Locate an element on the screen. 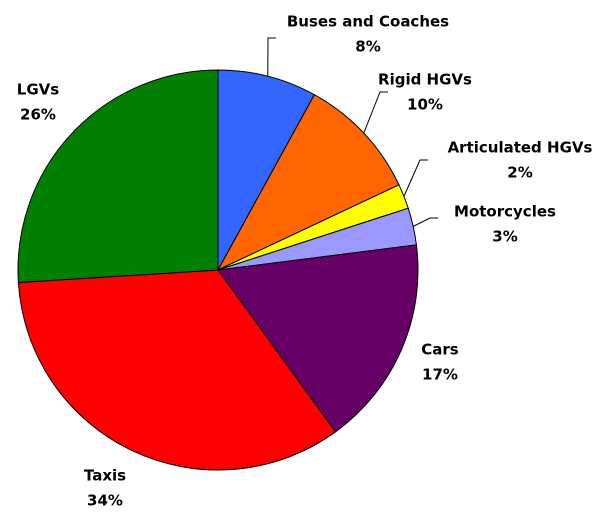 The image size is (612, 512). slice-value-label: 10% is located at coordinates (425, 105).